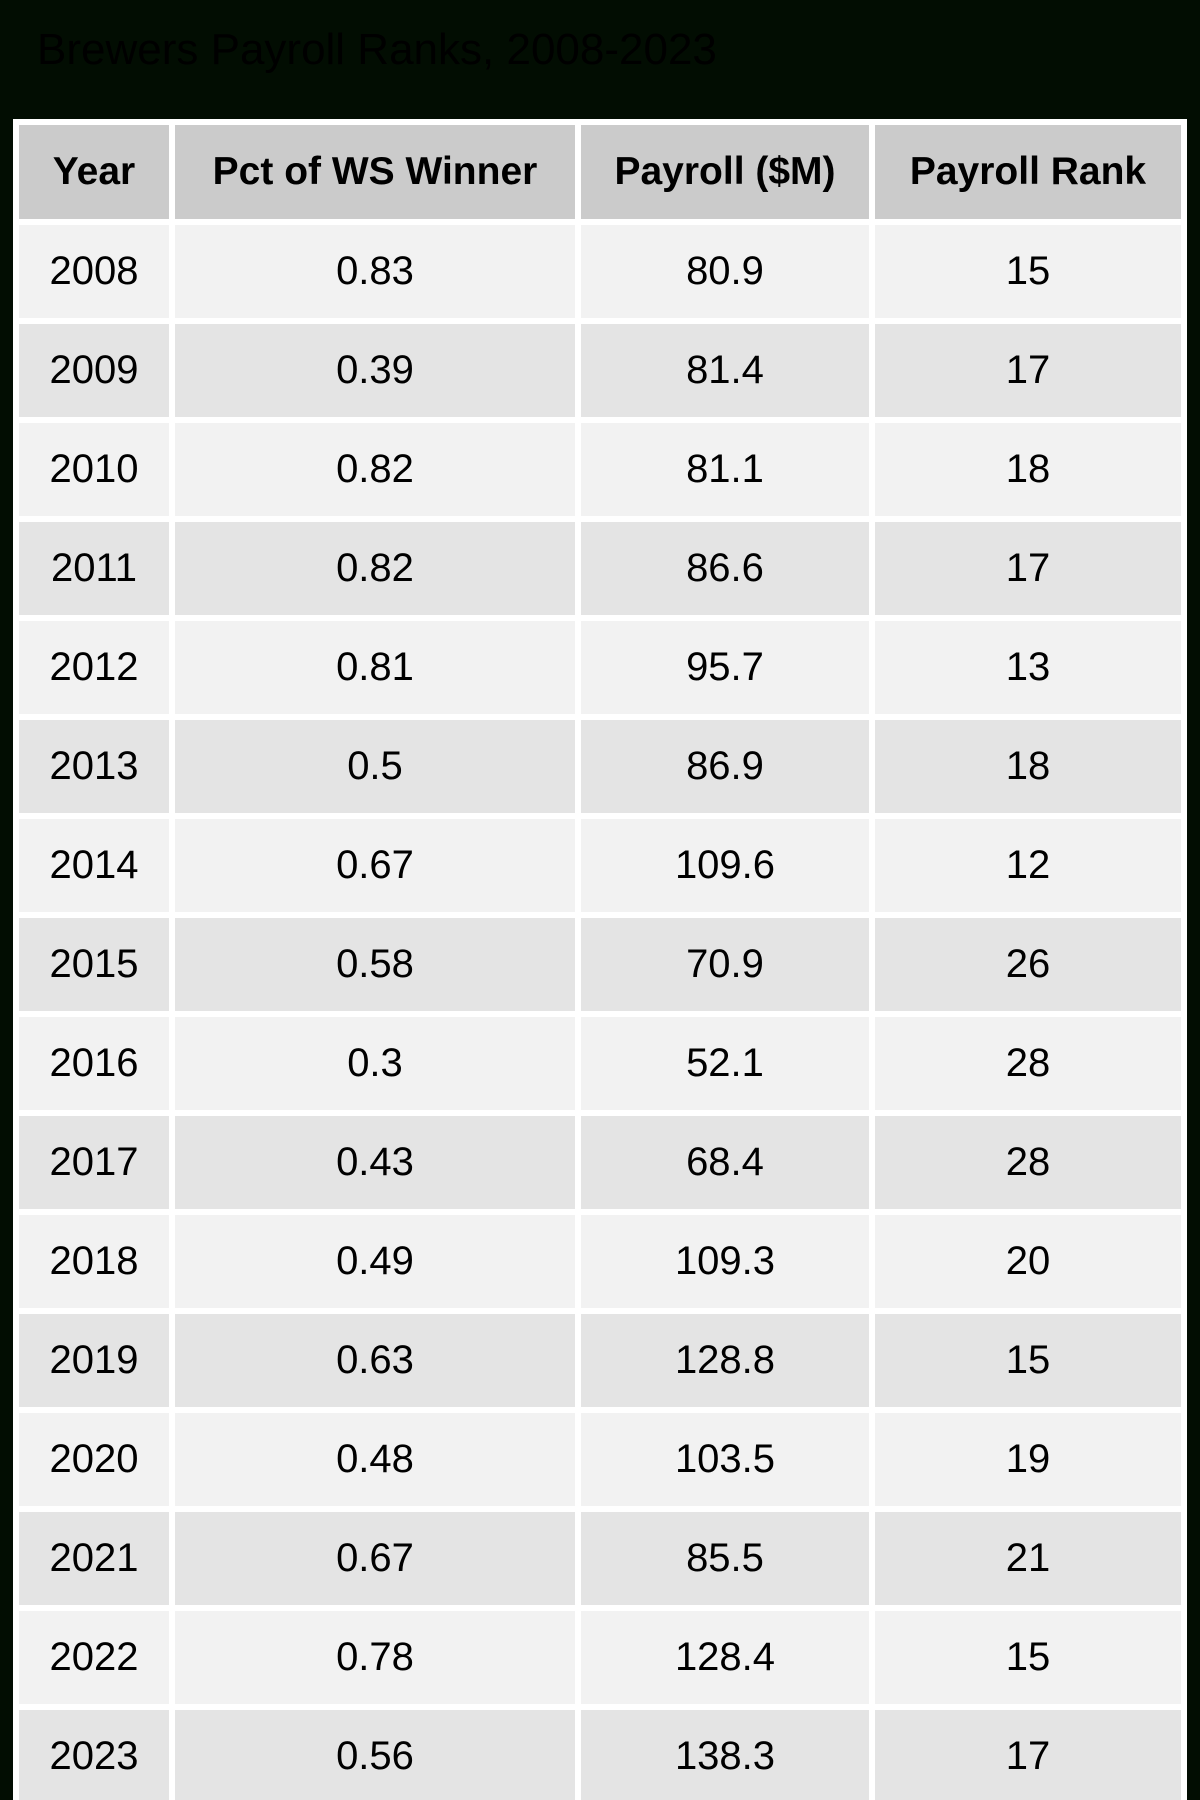 The width and height of the screenshot is (1200, 1800). Describe the element at coordinates (94, 469) in the screenshot. I see `year-cell: 2010` at that location.